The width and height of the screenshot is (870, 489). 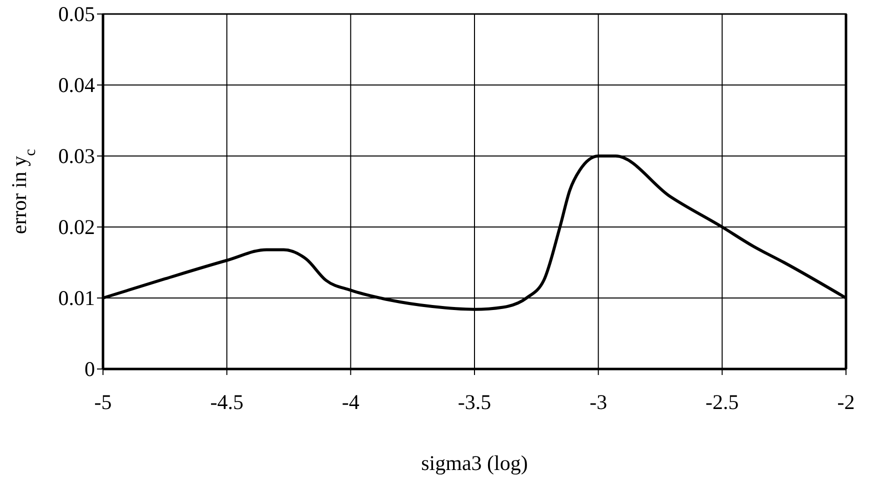 I want to click on x-tick-label: -3, so click(x=599, y=402).